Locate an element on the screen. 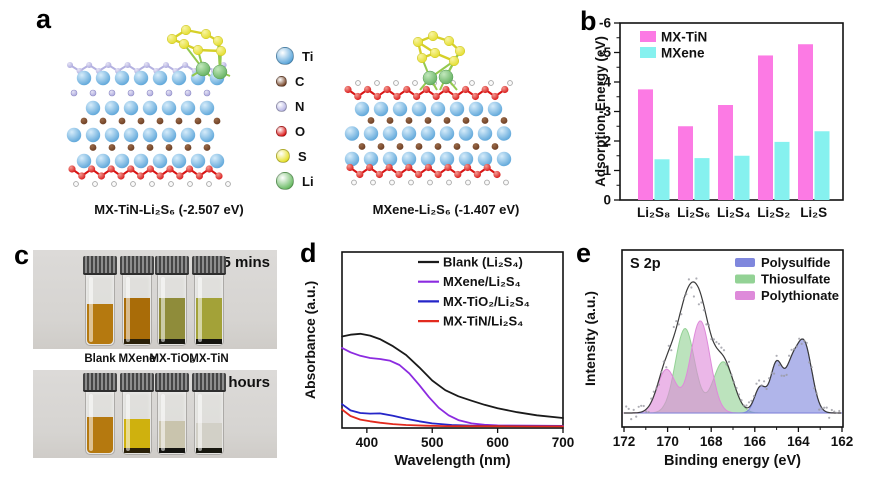  svg-text: -3 is located at coordinates (605, 111).